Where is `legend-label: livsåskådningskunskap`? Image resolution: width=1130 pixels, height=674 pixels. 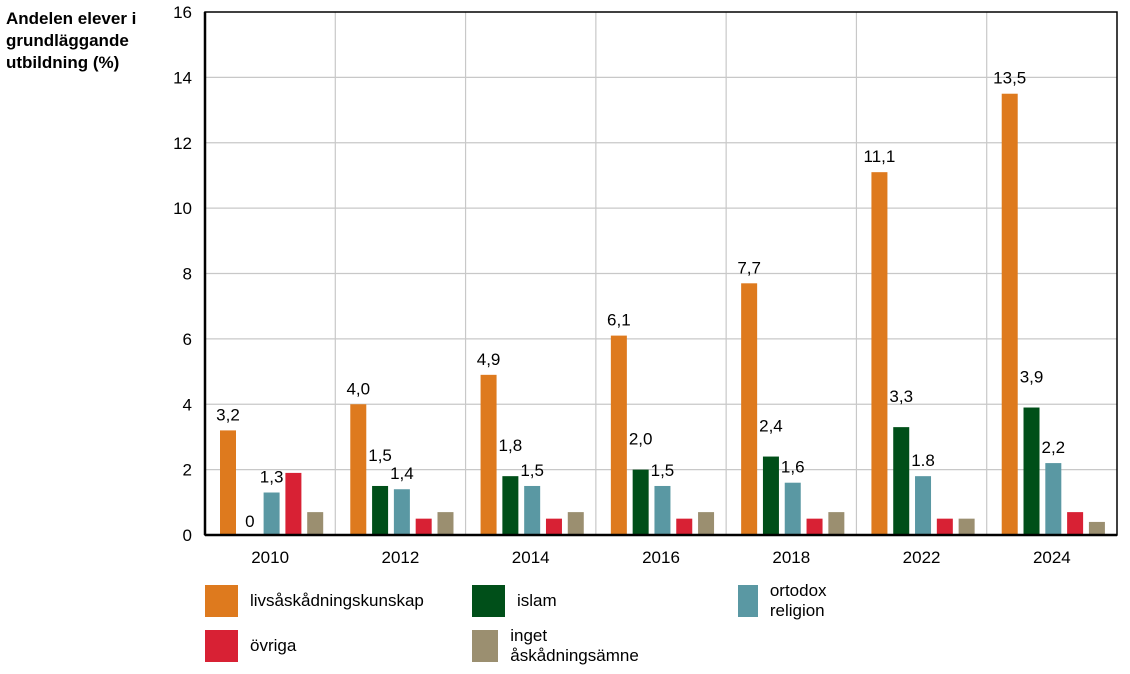 legend-label: livsåskådningskunskap is located at coordinates (337, 600).